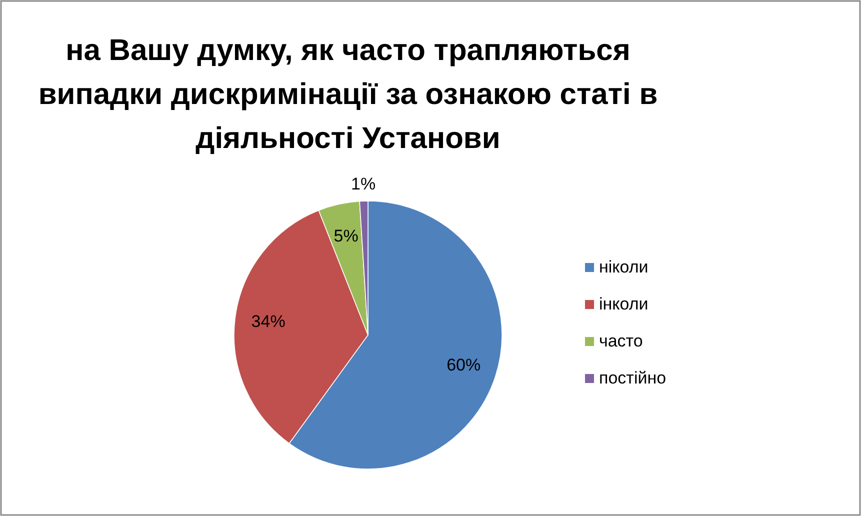  I want to click on data-label: 34%, so click(268, 321).